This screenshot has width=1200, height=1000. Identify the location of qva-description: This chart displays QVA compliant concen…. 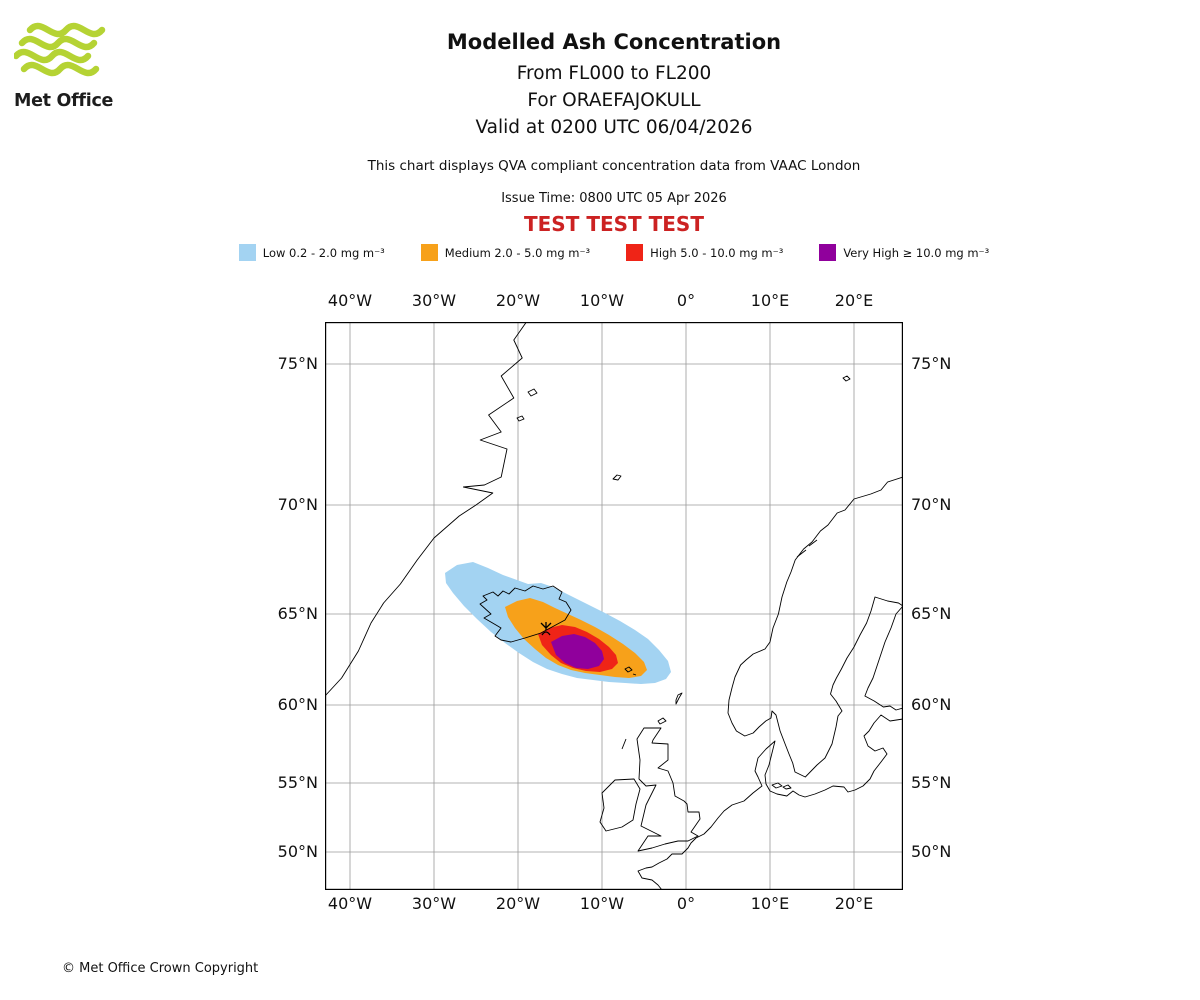
(614, 166).